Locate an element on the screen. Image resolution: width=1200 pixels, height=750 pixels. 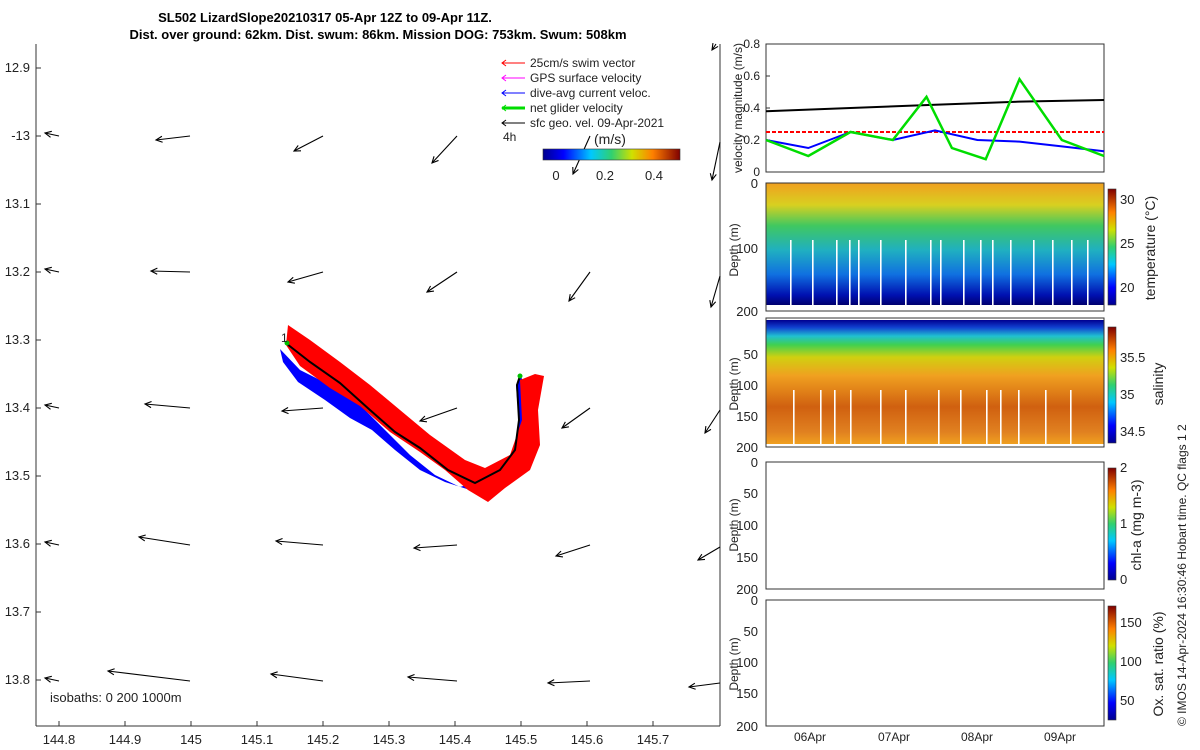
map-ytick-label: 13.4 is located at coordinates (17, 407).